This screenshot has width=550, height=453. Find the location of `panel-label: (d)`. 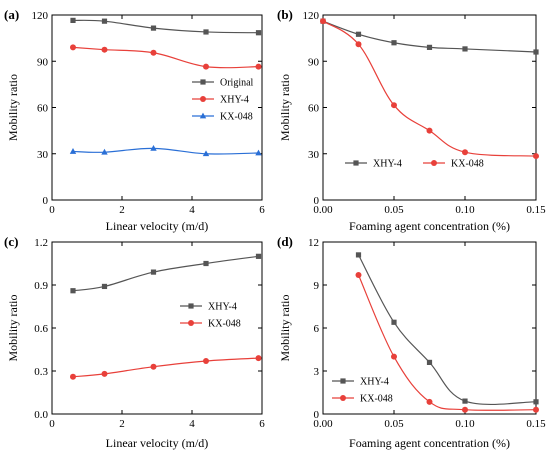

panel-label: (d) is located at coordinates (285, 241).